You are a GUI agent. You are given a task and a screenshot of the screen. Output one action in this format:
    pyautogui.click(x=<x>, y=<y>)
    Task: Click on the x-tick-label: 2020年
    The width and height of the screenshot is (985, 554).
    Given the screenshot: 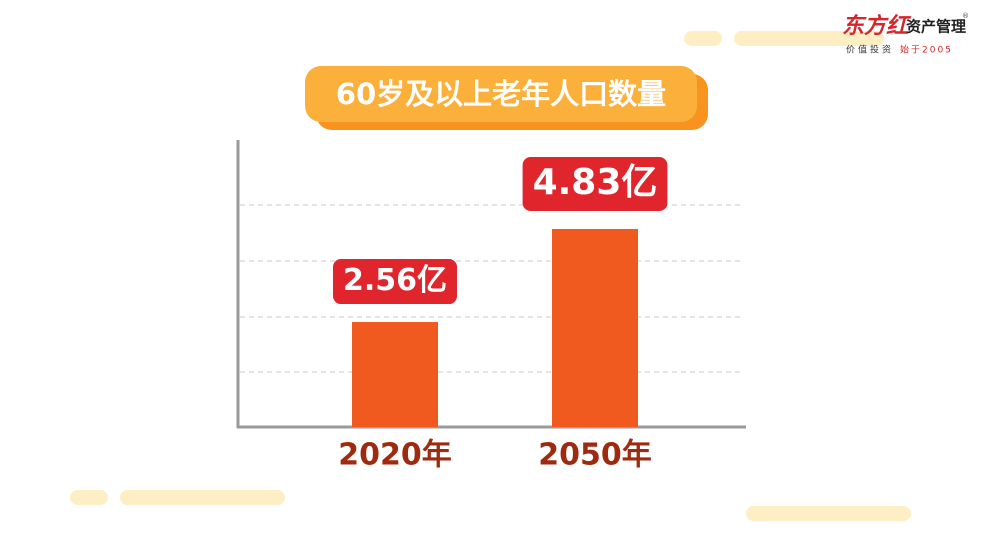 What is the action you would take?
    pyautogui.click(x=395, y=455)
    